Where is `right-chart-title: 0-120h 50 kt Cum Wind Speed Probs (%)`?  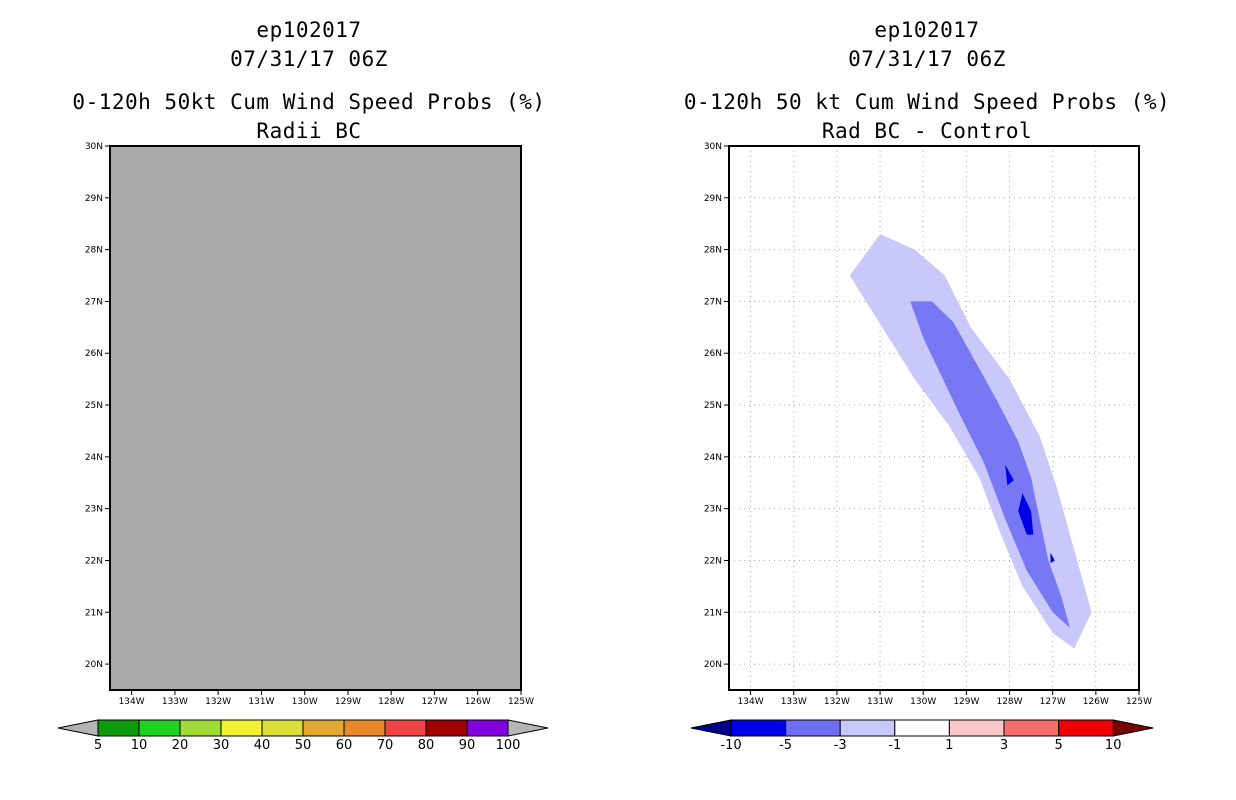
right-chart-title: 0-120h 50 kt Cum Wind Speed Probs (%) is located at coordinates (927, 102).